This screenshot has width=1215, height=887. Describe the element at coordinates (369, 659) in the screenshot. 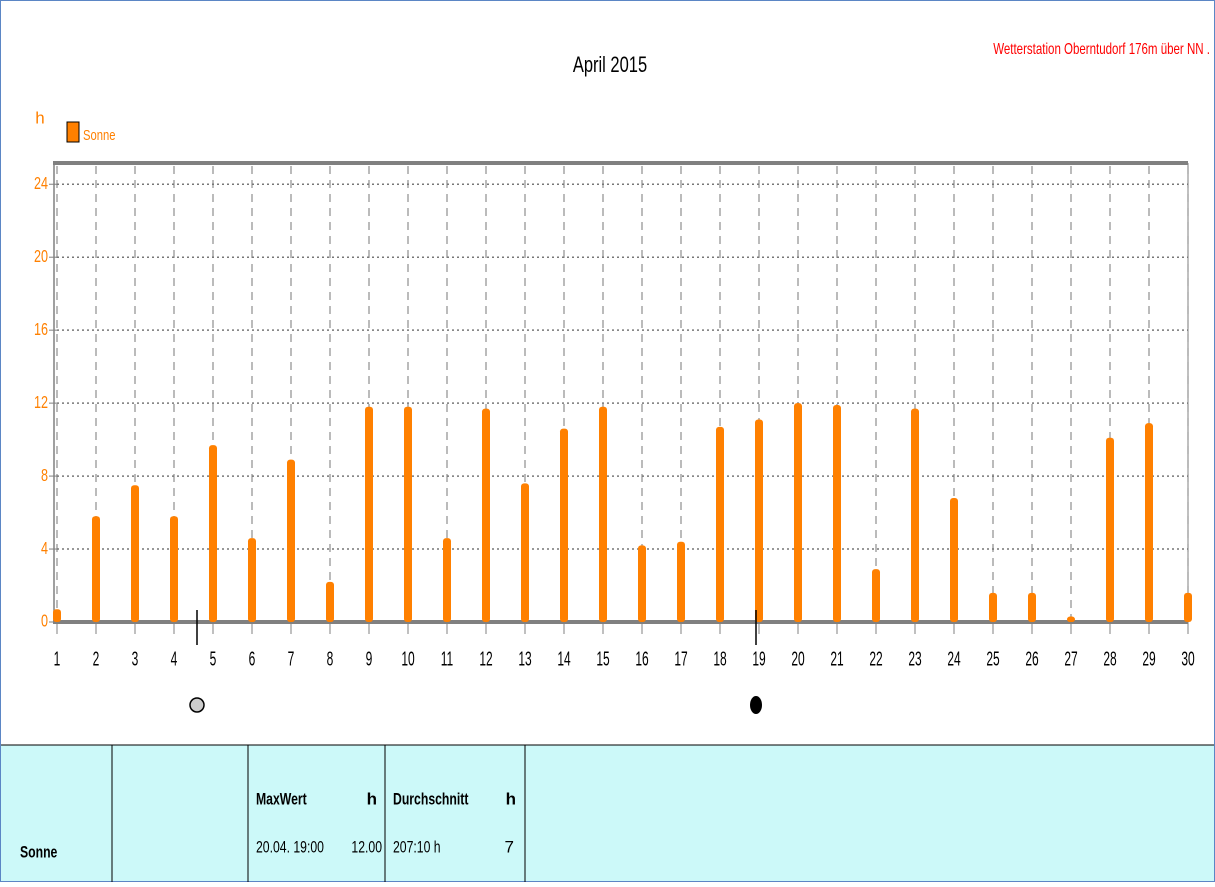

I see `x-tick-label: 9` at that location.